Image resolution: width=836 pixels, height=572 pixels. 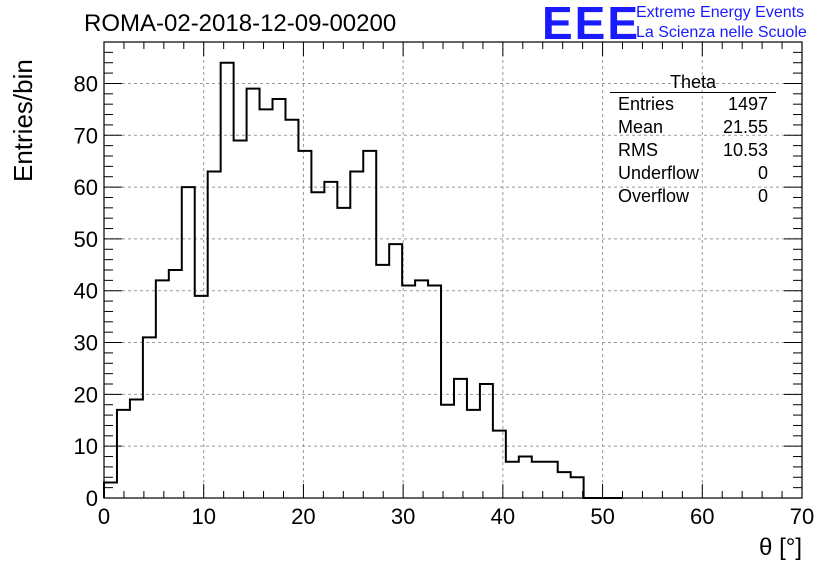 I want to click on stats-row-mean: Mean 21.55, so click(x=693, y=127).